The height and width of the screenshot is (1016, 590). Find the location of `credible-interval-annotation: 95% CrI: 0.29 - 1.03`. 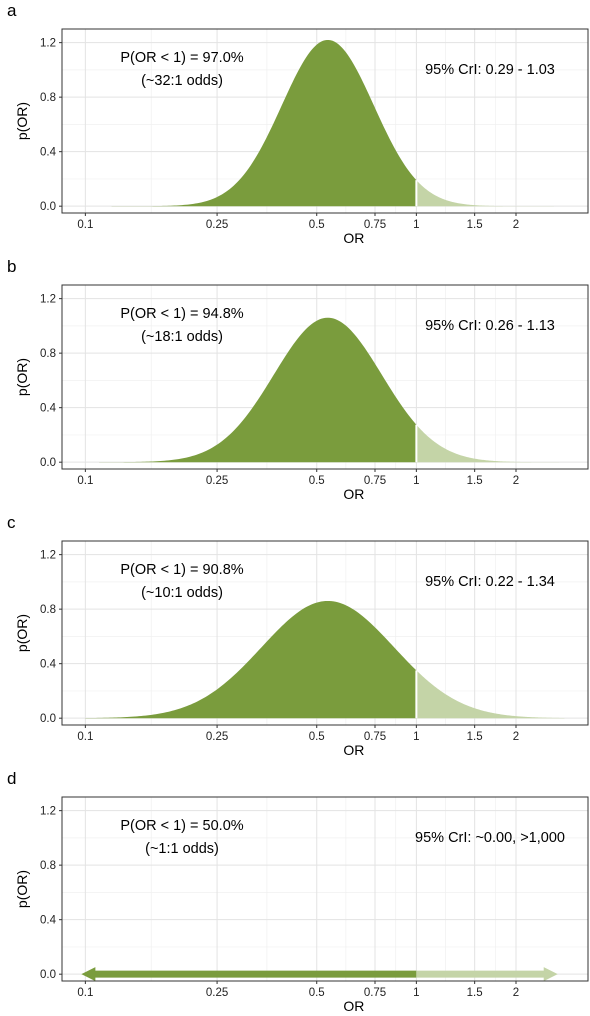

credible-interval-annotation: 95% CrI: 0.29 - 1.03 is located at coordinates (490, 70).